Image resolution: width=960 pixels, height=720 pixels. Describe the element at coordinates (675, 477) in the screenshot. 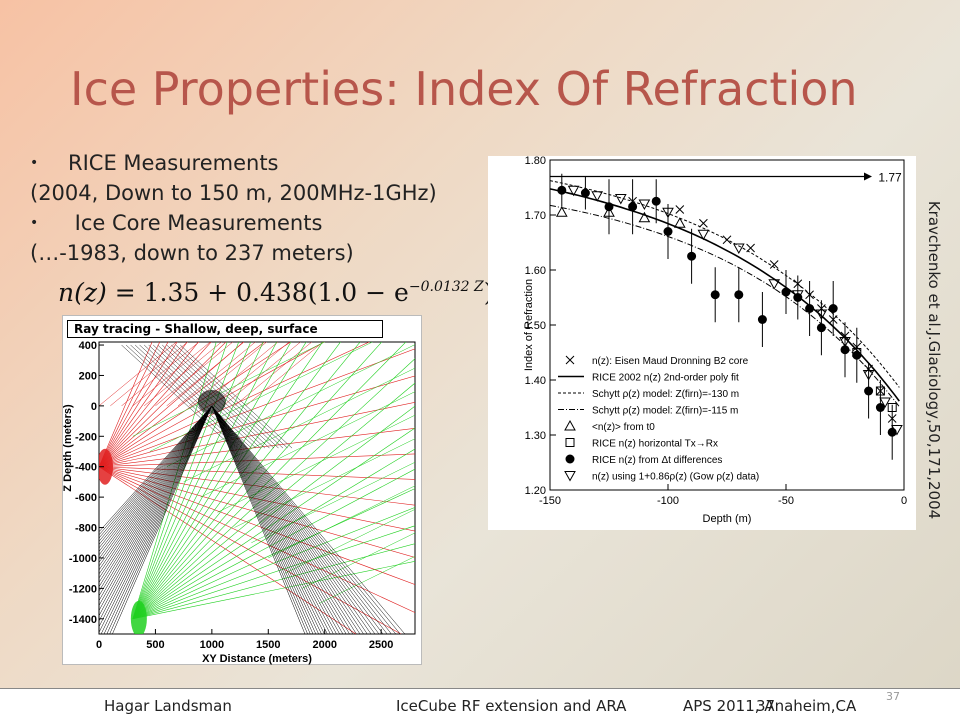

I see `legend-label: n(z) using 1+0.86ρ(z) (Gow ρ(z) data)` at that location.